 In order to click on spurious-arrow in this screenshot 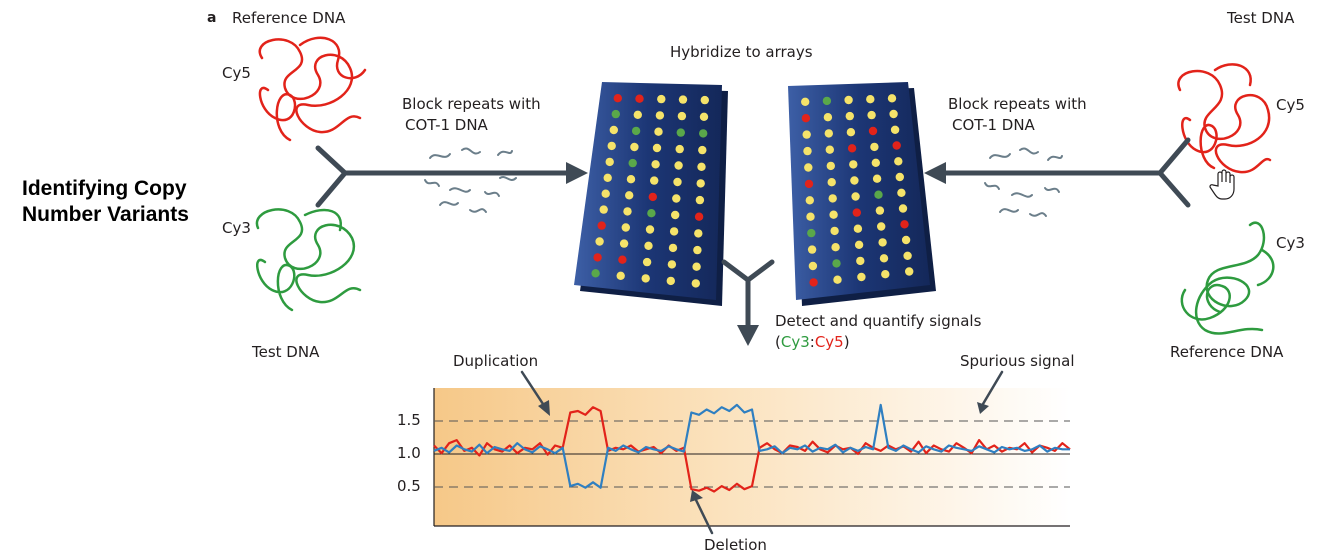, I will do `click(992, 388)`.